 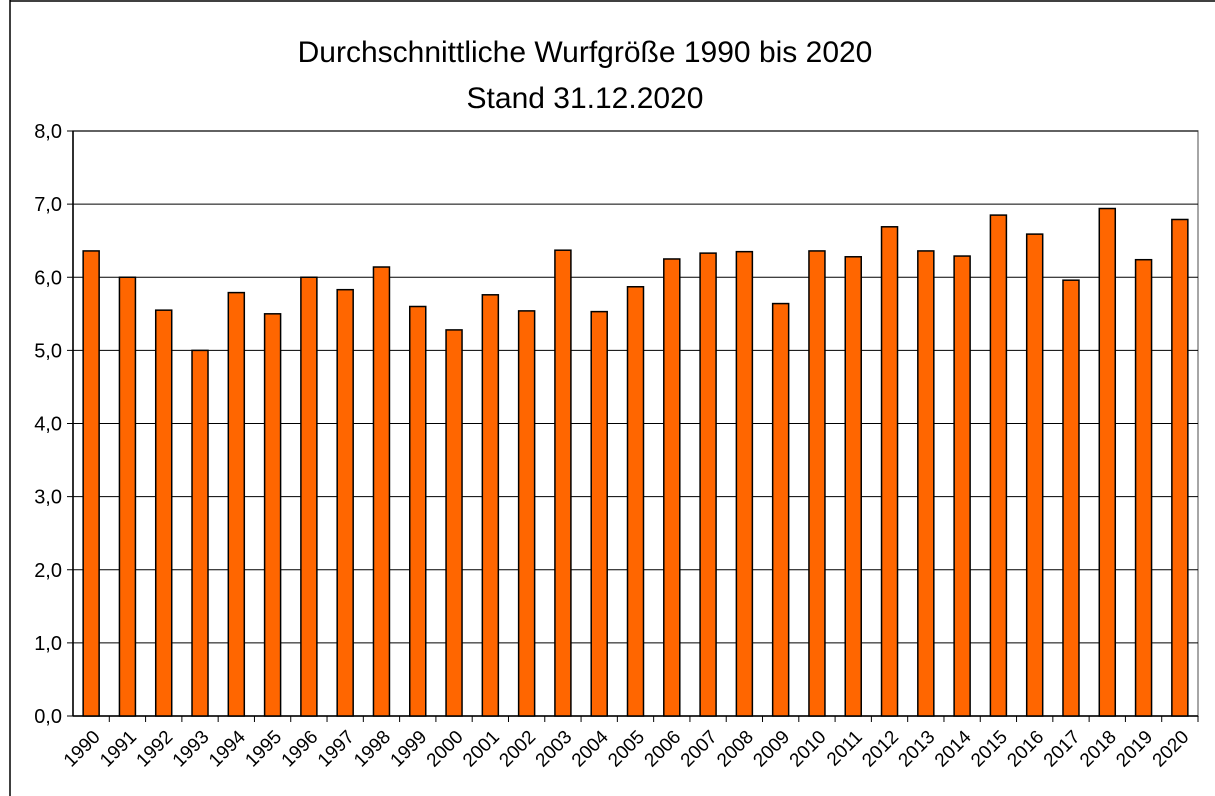 I want to click on y-tick-label: 2,0, so click(x=48, y=571).